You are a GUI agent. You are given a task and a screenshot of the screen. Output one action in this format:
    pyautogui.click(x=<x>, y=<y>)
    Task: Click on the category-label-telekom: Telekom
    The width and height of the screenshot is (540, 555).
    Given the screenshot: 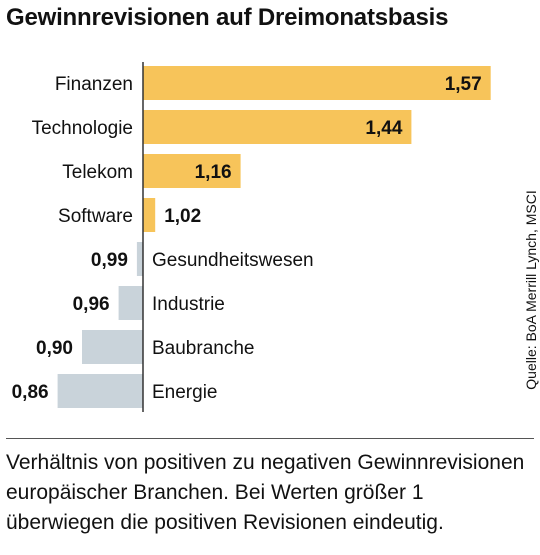 What is the action you would take?
    pyautogui.click(x=97, y=172)
    